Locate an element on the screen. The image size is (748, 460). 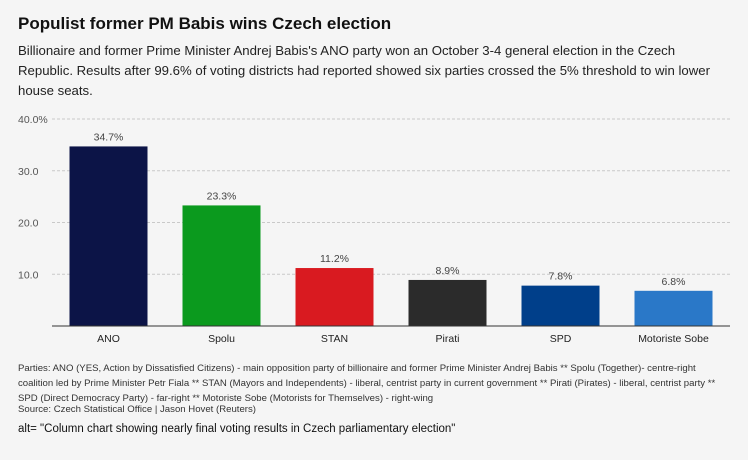
data-label: 8.9% is located at coordinates (448, 271).